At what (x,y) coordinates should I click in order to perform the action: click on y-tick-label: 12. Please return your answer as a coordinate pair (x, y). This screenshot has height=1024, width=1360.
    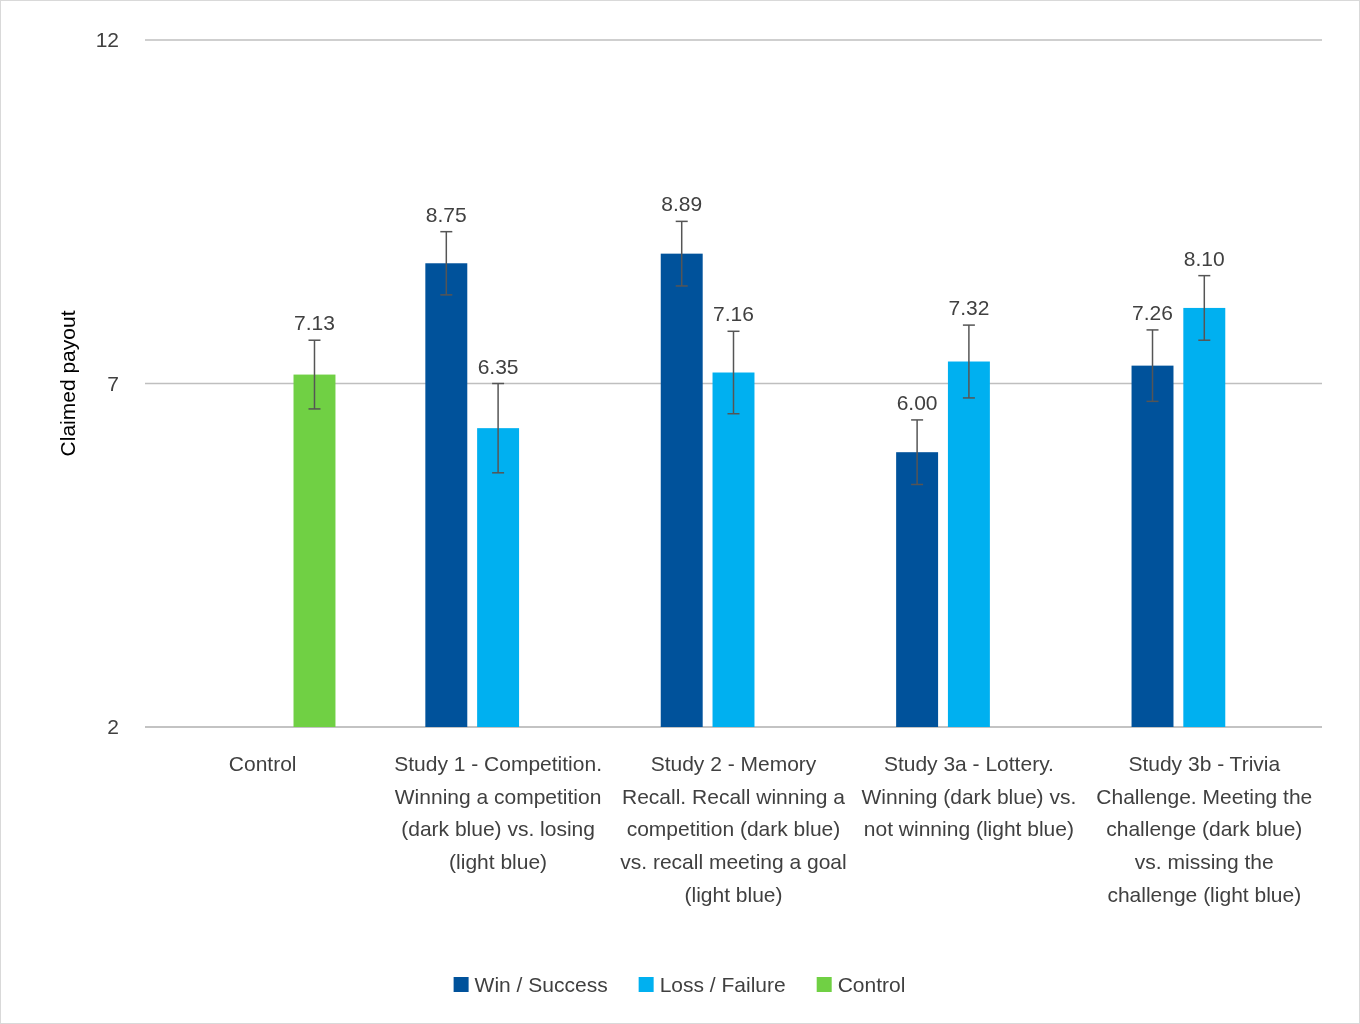
    Looking at the image, I should click on (107, 40).